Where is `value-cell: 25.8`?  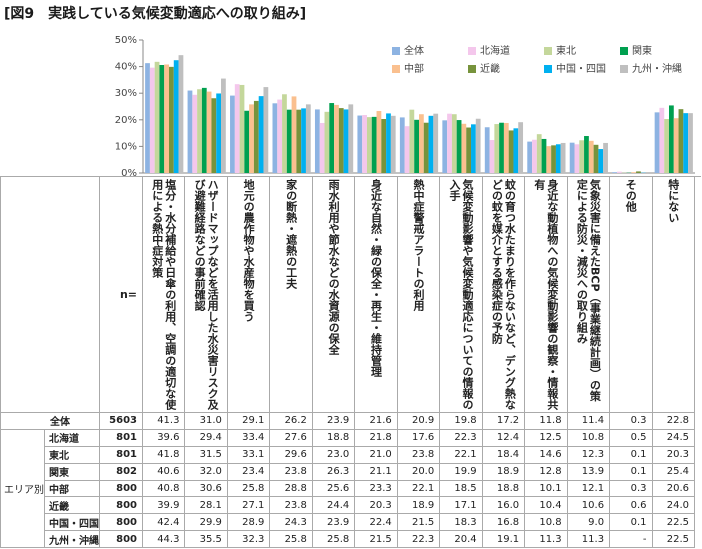
value-cell: 25.8 is located at coordinates (334, 539).